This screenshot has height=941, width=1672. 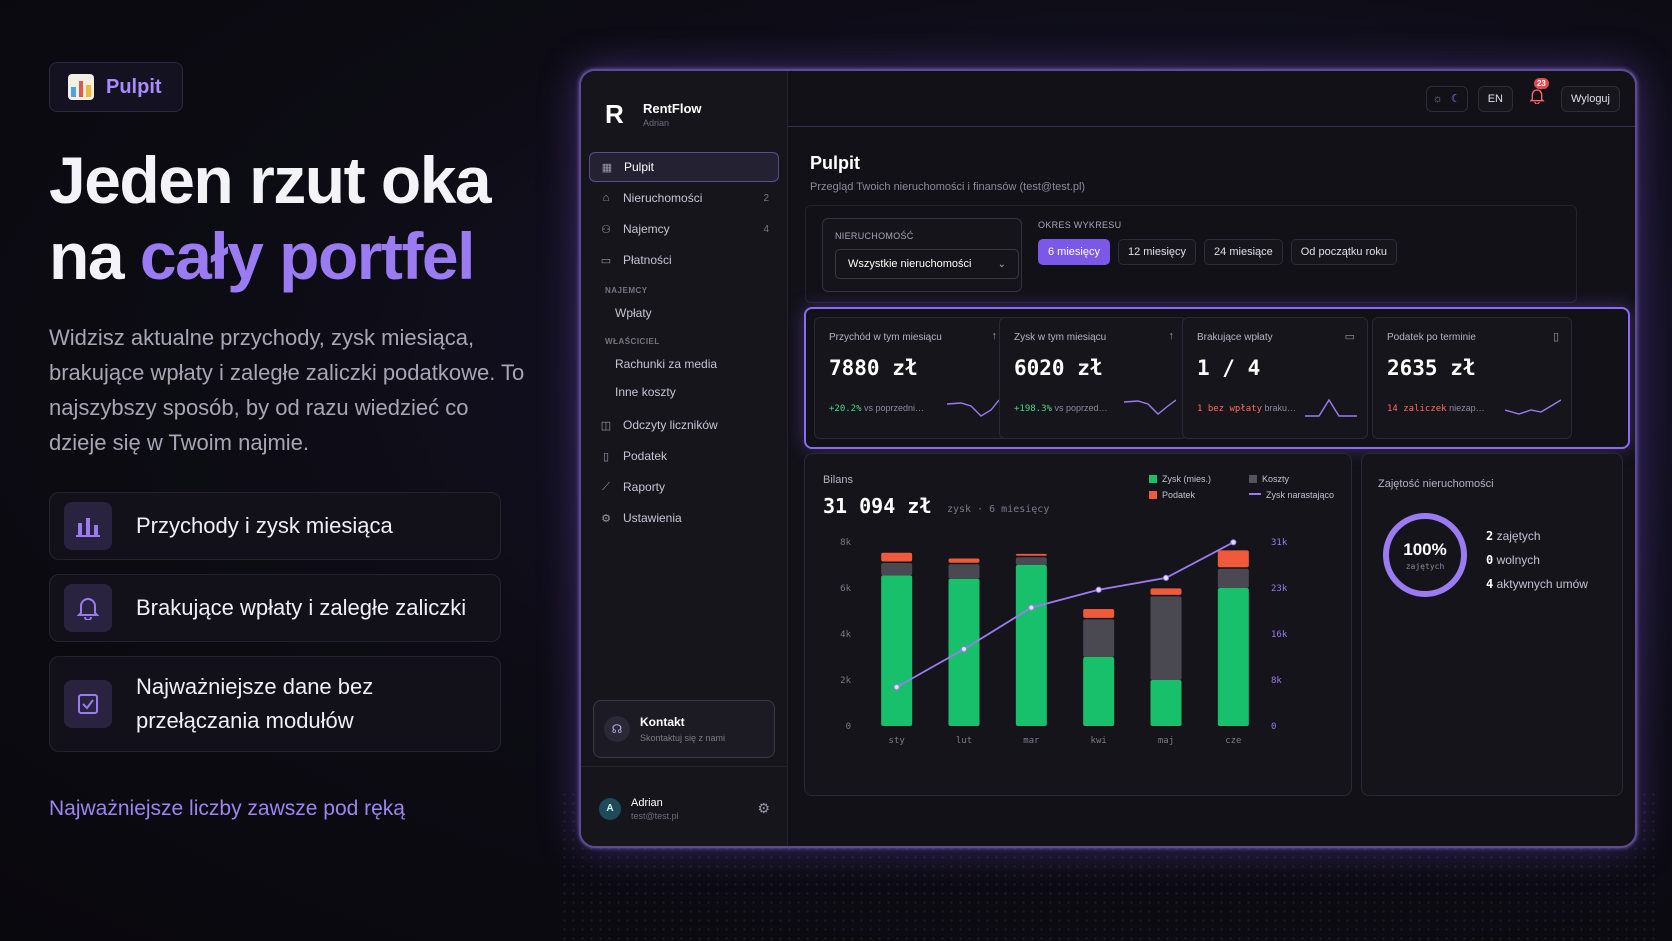 What do you see at coordinates (964, 741) in the screenshot?
I see `x-tick-label: lut` at bounding box center [964, 741].